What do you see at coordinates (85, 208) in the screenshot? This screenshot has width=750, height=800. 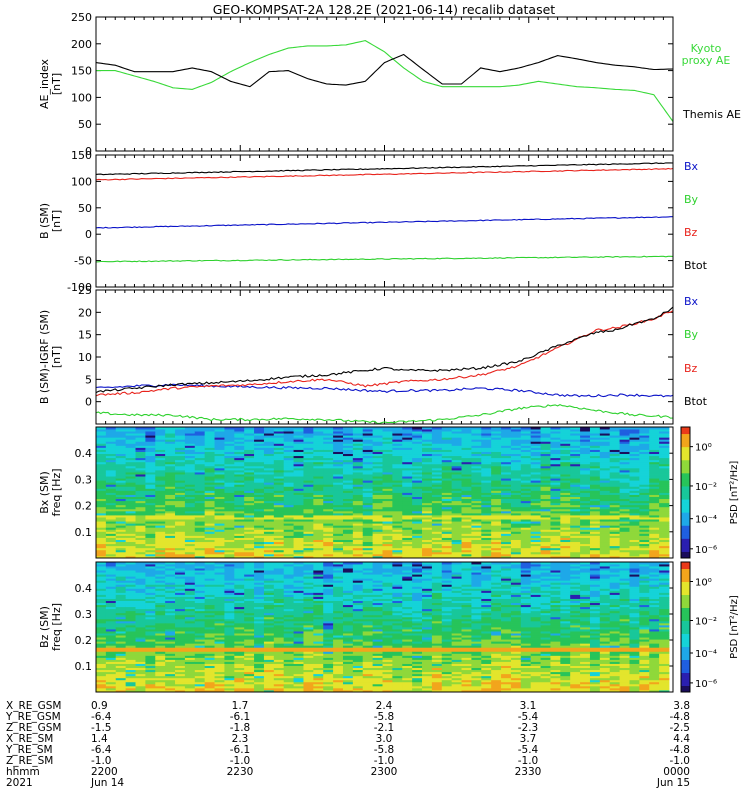 I see `y-tick-label: 50` at bounding box center [85, 208].